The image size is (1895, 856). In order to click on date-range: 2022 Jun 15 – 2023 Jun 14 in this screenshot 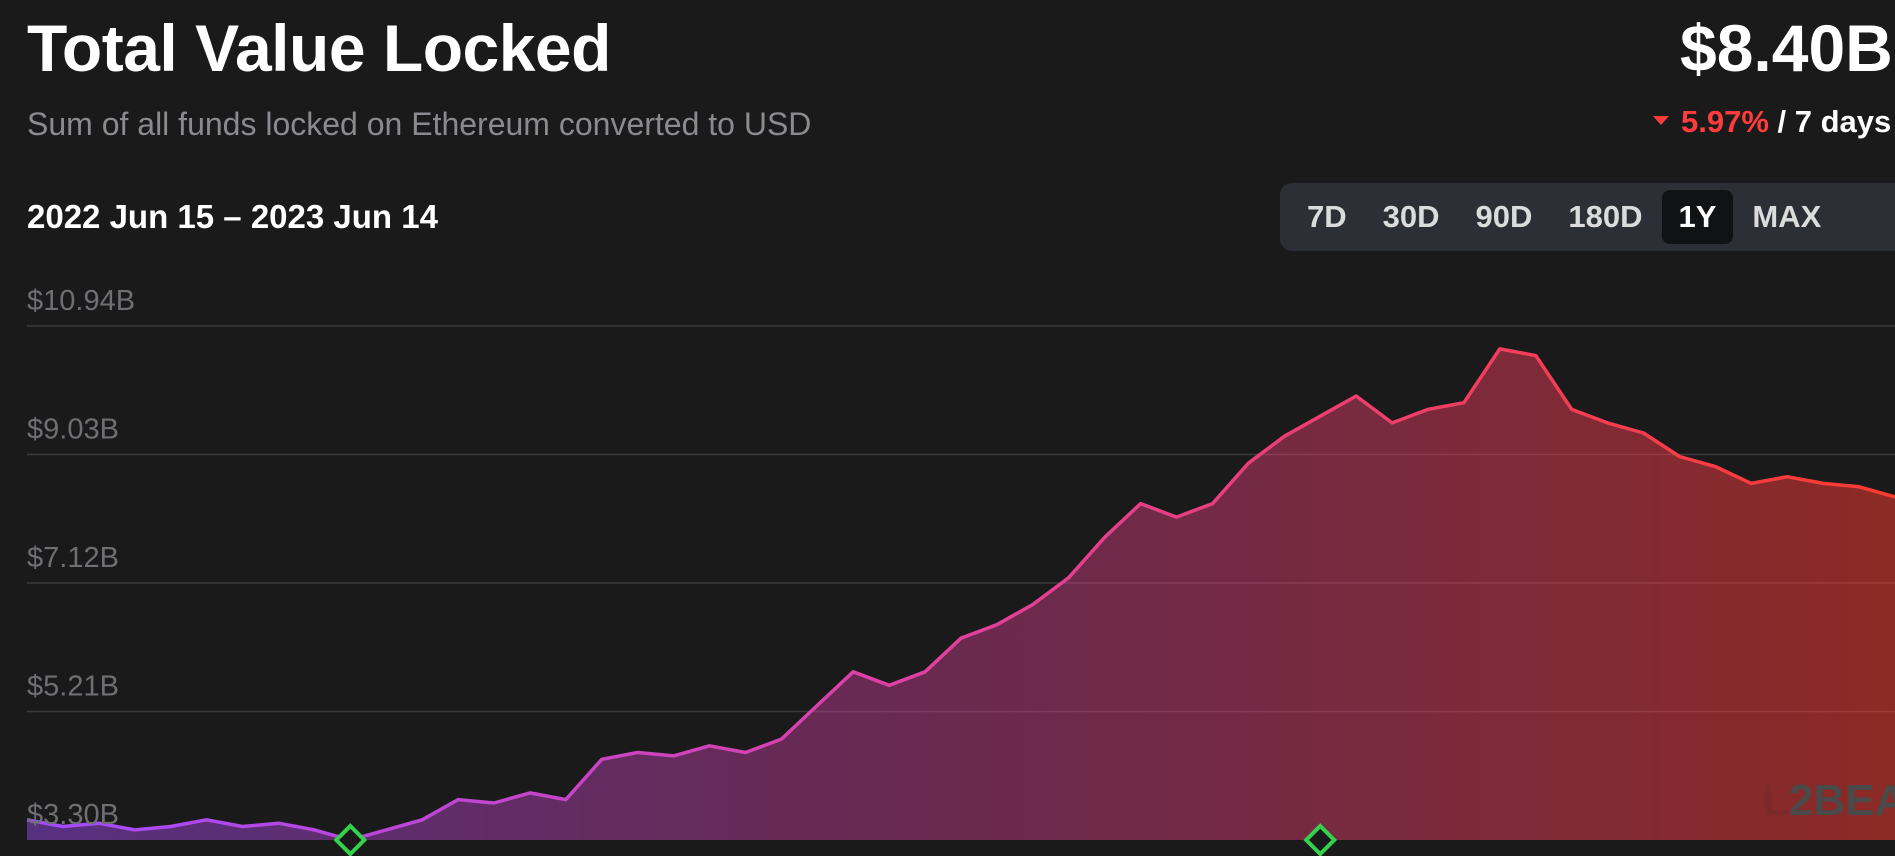, I will do `click(232, 216)`.